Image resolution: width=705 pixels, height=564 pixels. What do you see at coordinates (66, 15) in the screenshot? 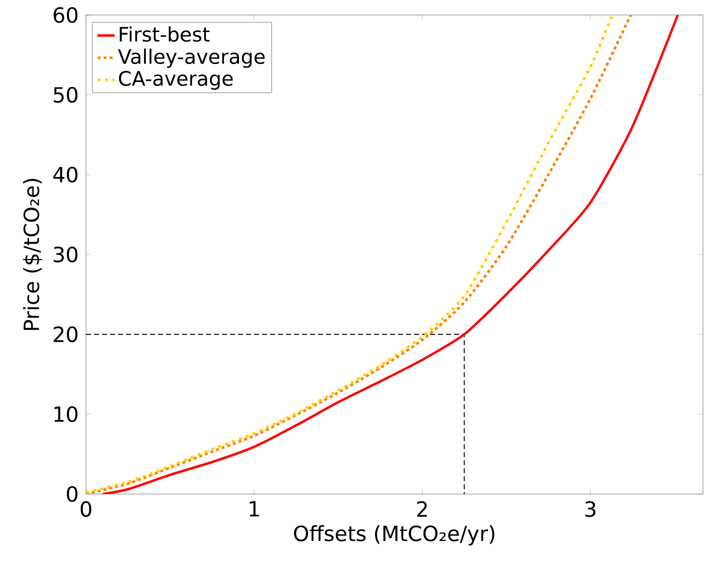
I see `y-tick-label: 60` at bounding box center [66, 15].